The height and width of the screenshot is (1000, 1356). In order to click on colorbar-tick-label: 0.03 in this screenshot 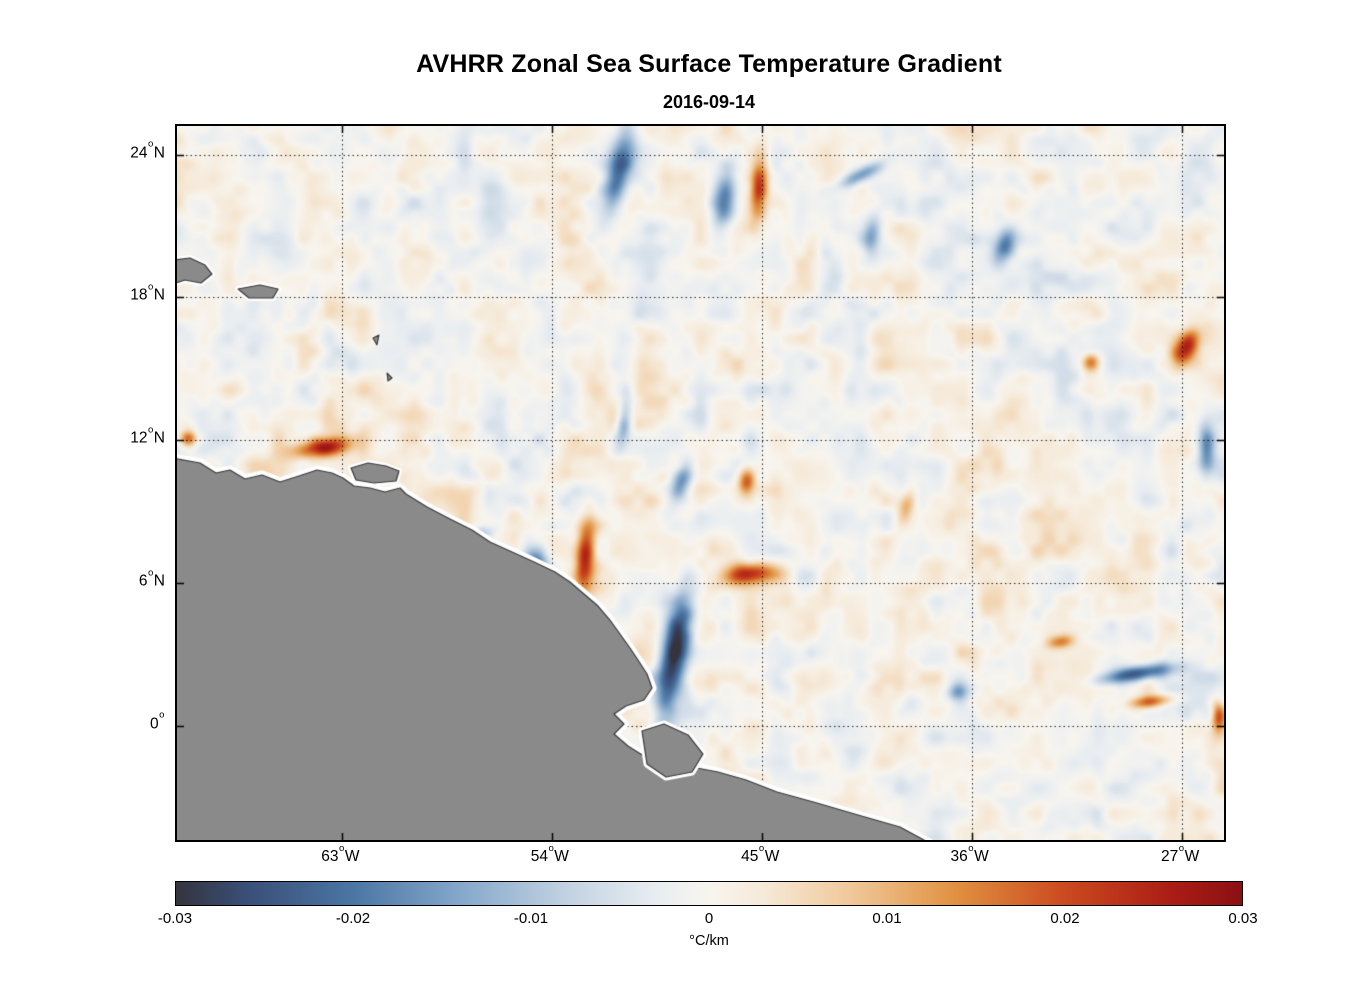, I will do `click(1243, 918)`.